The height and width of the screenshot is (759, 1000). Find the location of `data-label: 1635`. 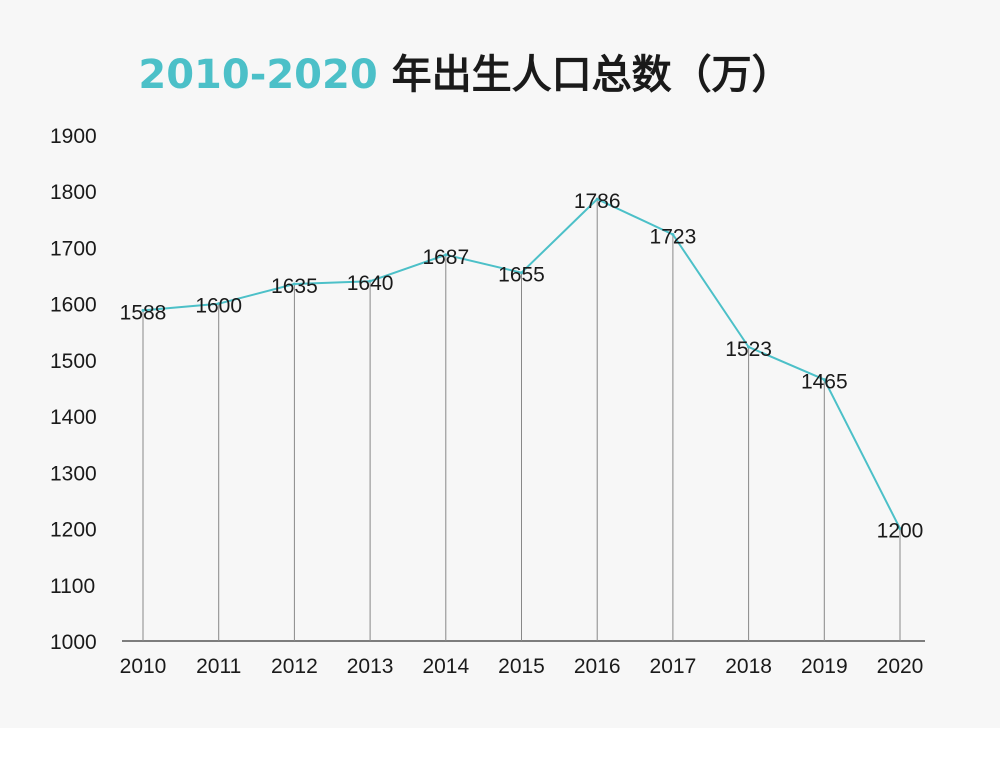

data-label: 1635 is located at coordinates (294, 286).